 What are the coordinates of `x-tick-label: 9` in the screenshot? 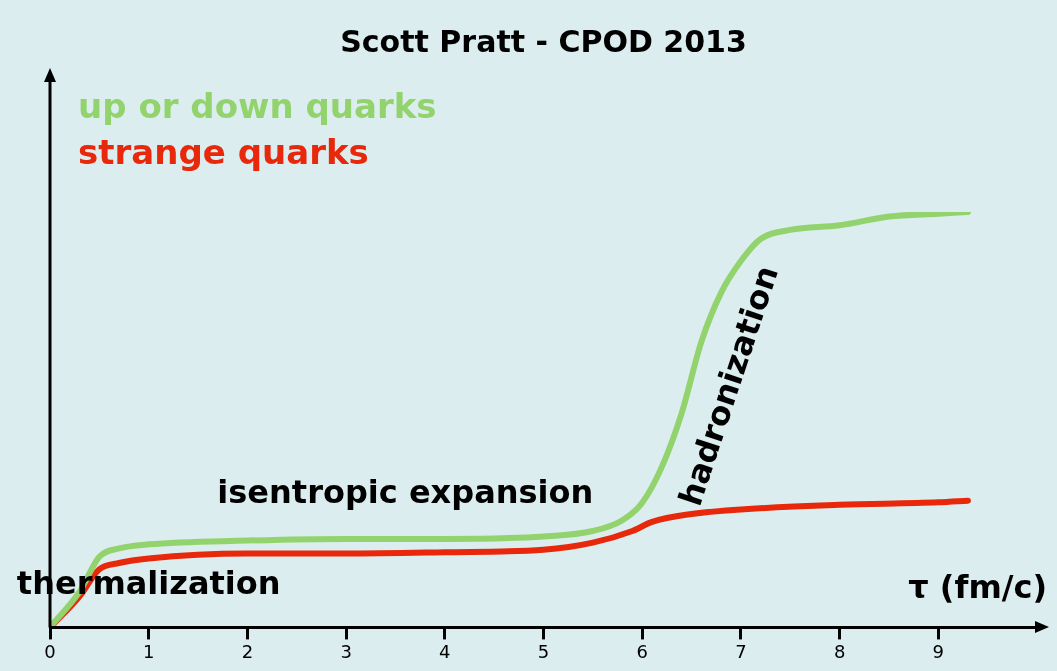 It's located at (938, 651).